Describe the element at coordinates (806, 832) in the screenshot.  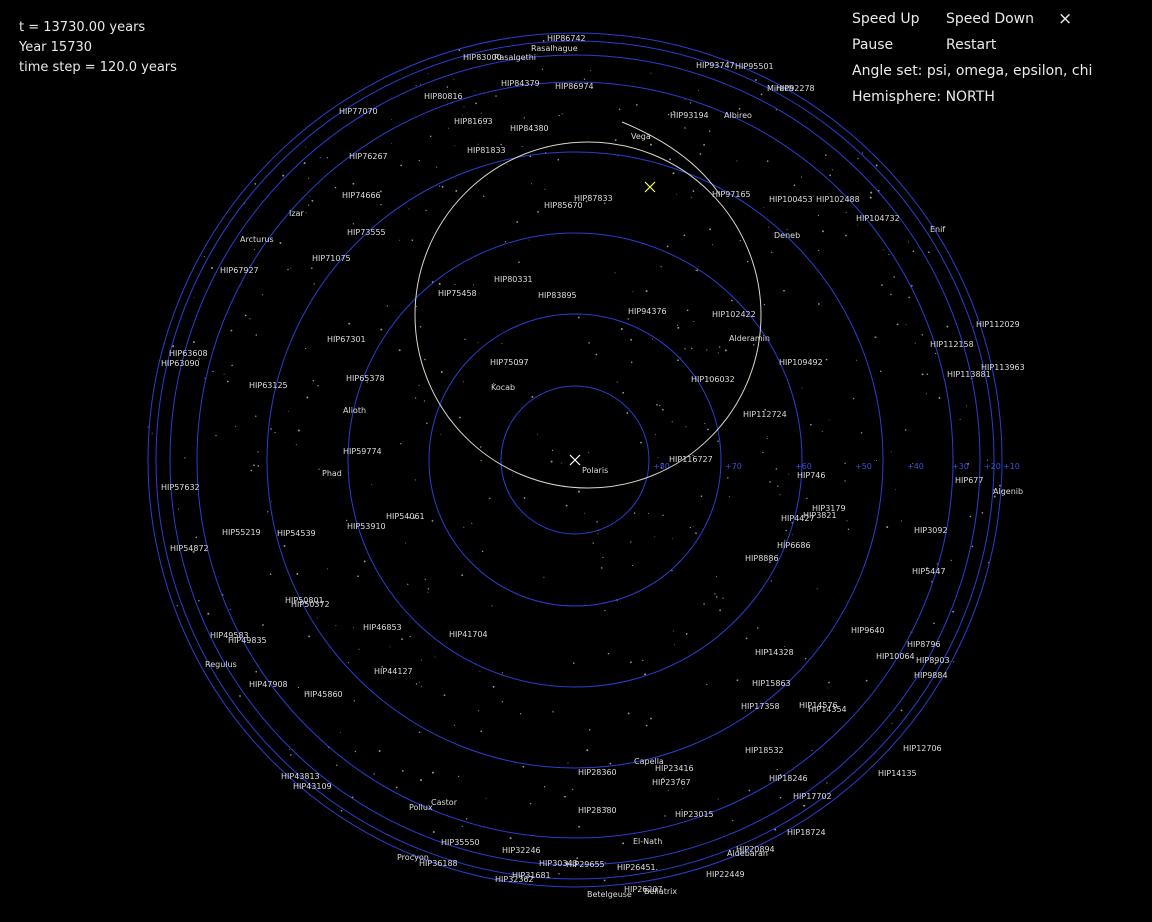
I see `star-label-hip18724: HIP18724` at that location.